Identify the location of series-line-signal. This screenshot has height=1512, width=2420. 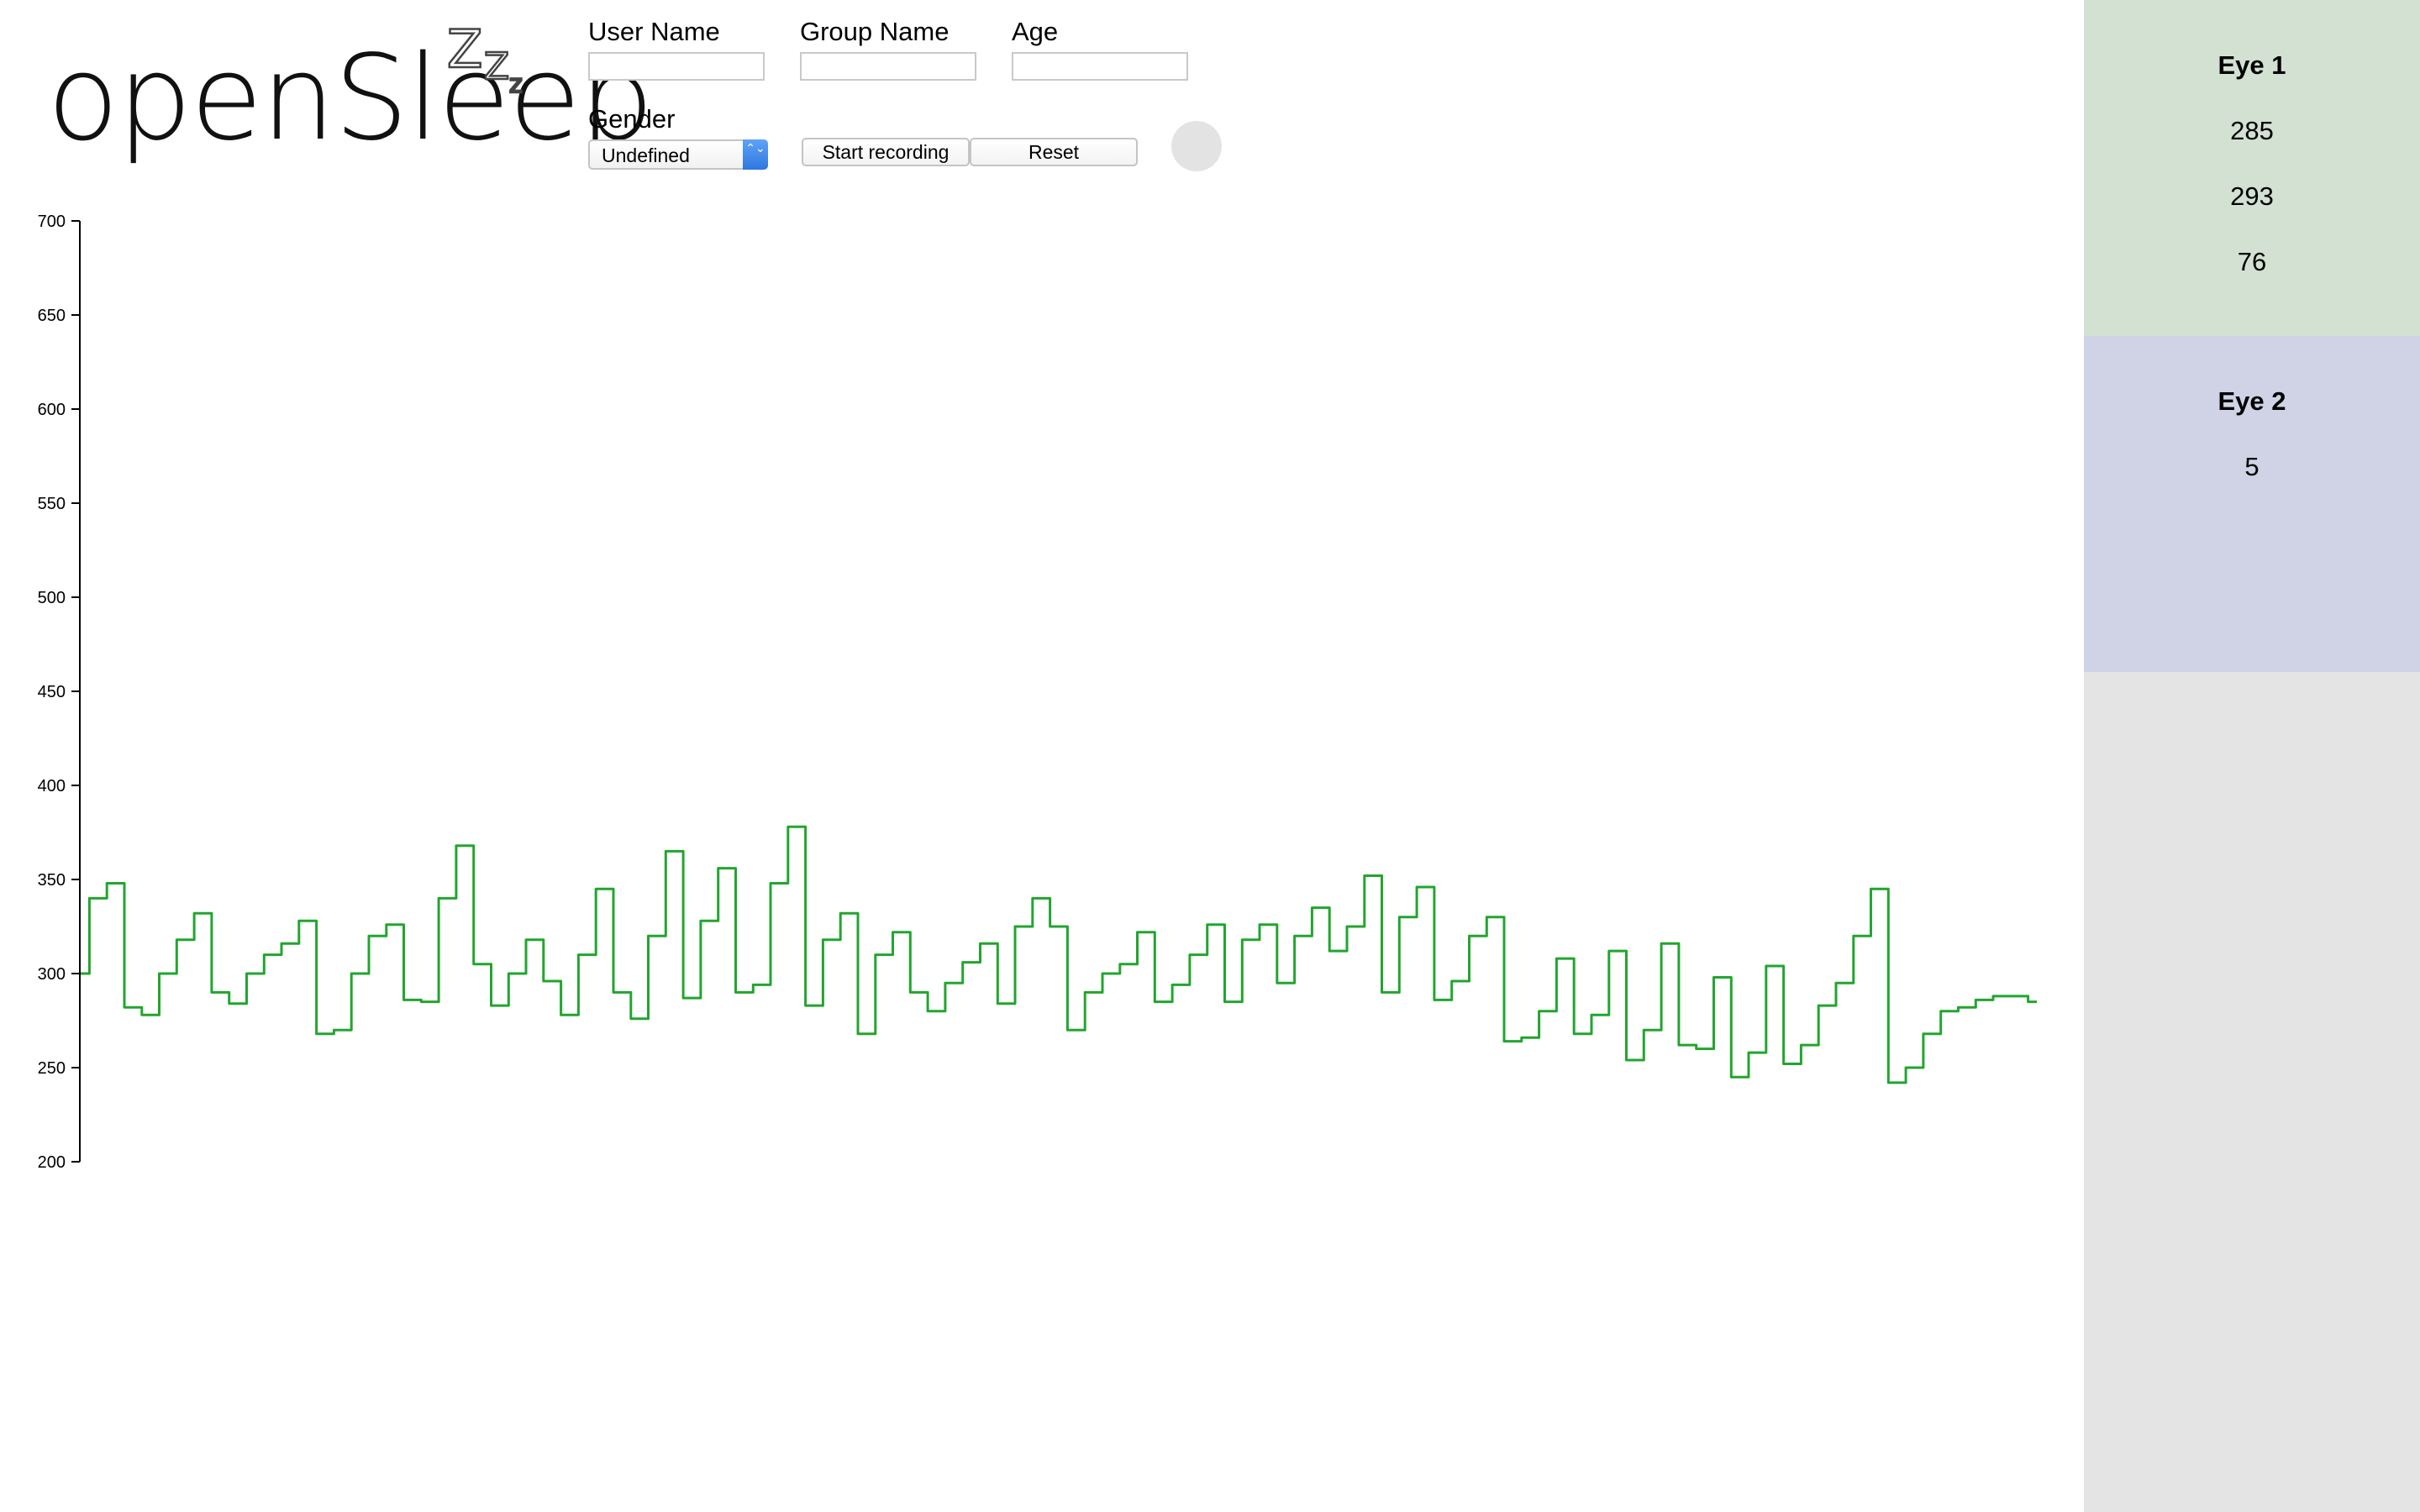
(1059, 954).